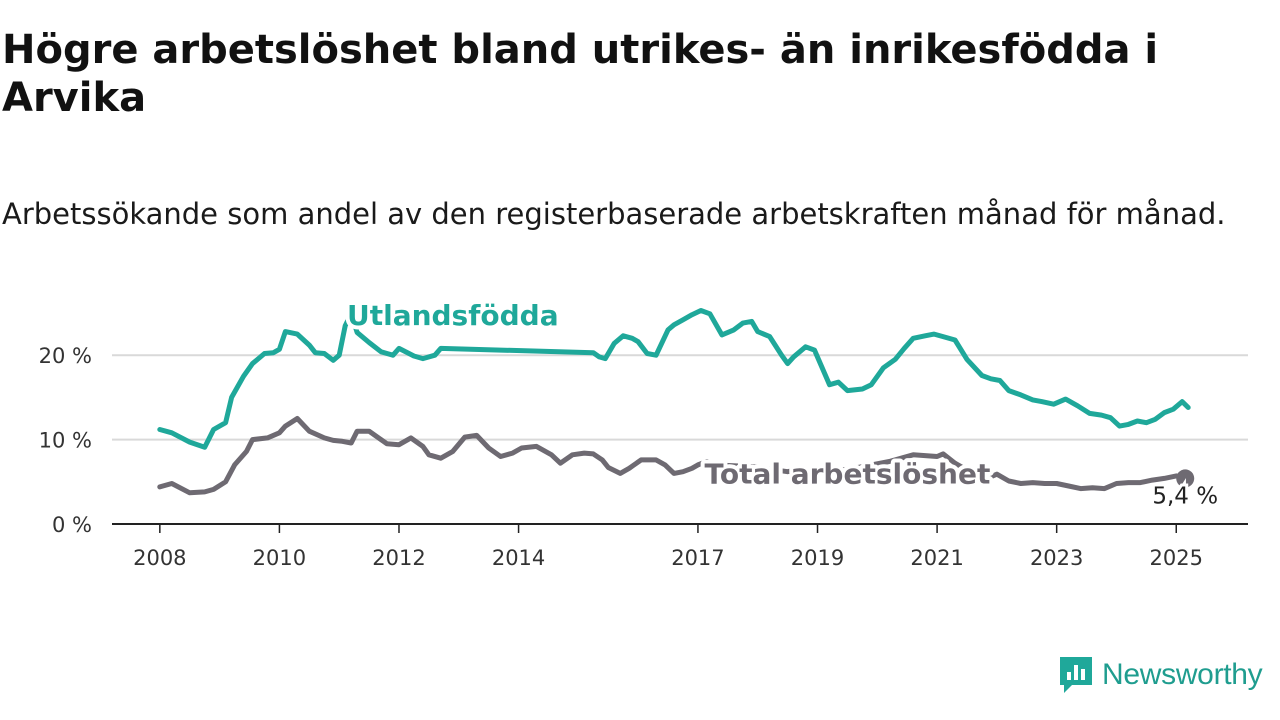 This screenshot has height=720, width=1280. I want to click on x-tick-label: 2023, so click(1056, 558).